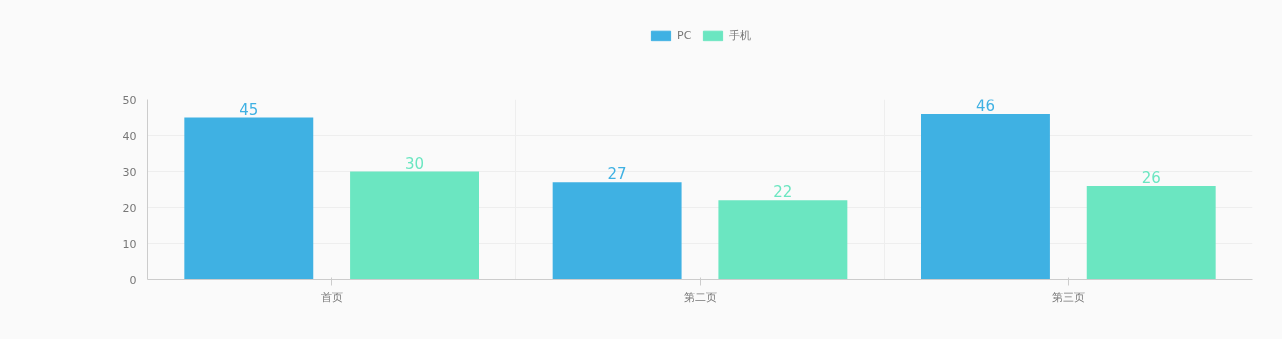  What do you see at coordinates (740, 35) in the screenshot?
I see `legend-label: 手机` at bounding box center [740, 35].